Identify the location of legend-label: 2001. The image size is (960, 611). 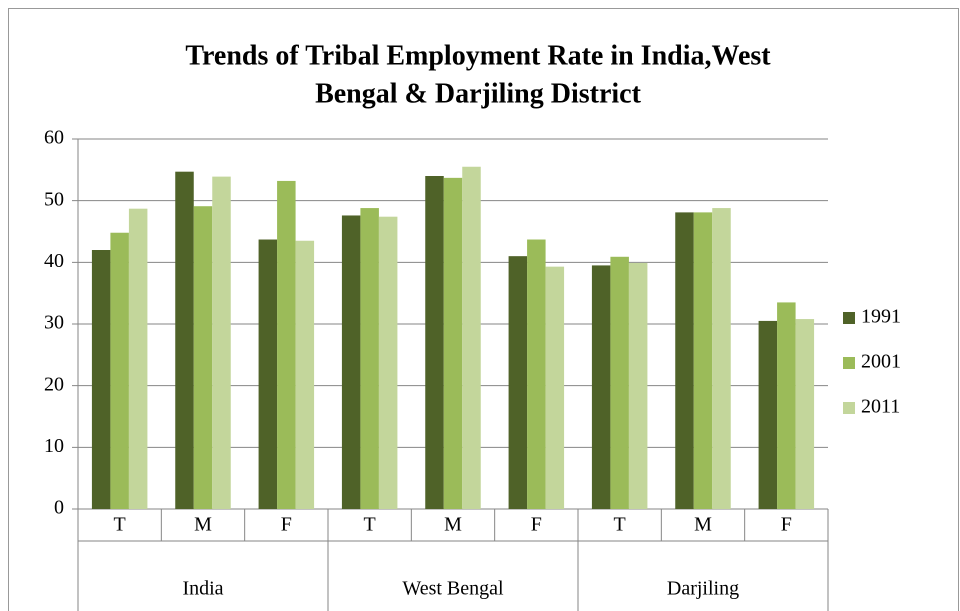
(881, 362).